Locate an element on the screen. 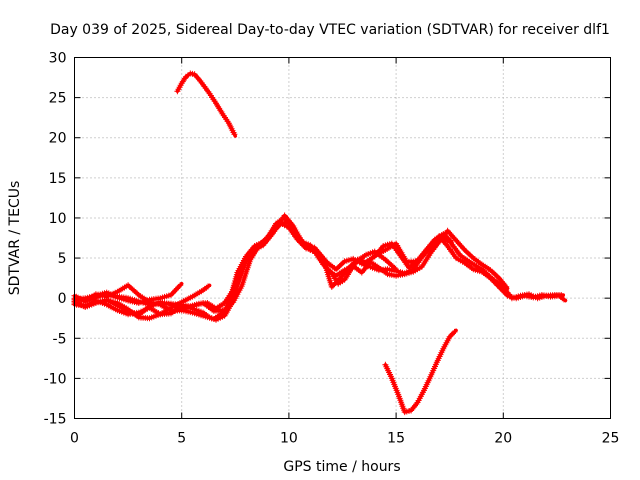 This screenshot has height=480, width=640. x-tick-label: 20 is located at coordinates (503, 439).